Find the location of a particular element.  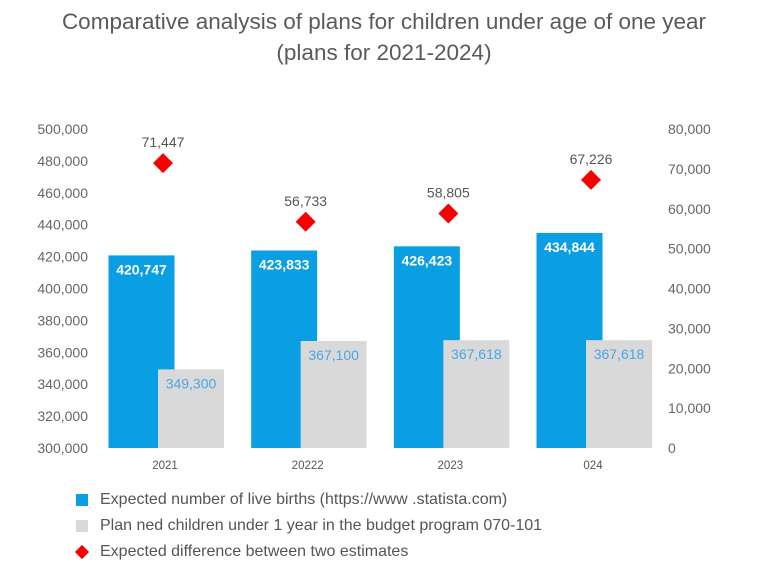

y-right-tick-label: 30,000 is located at coordinates (689, 328).